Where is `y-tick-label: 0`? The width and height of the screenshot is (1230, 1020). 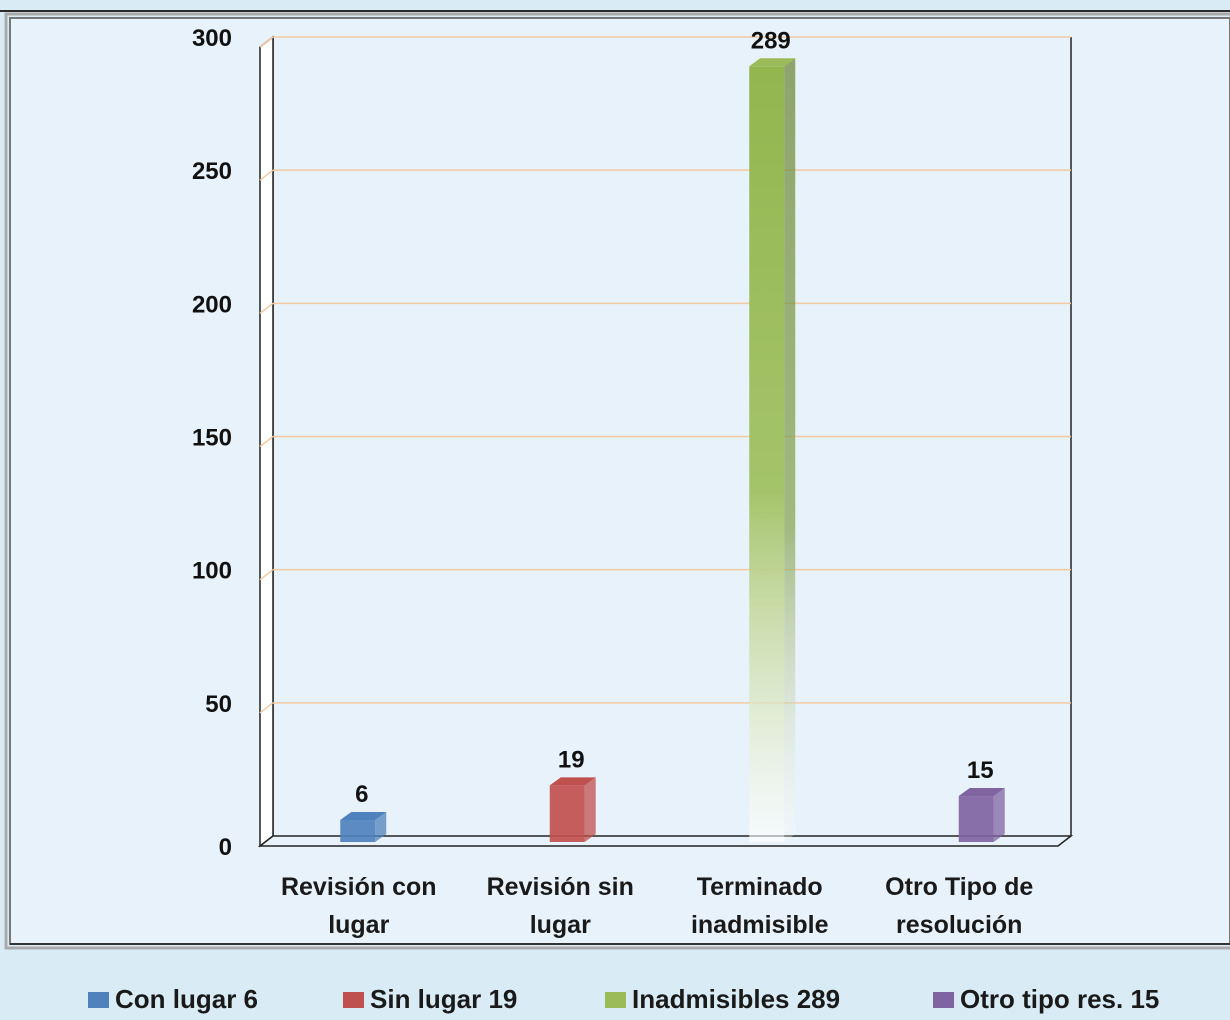 y-tick-label: 0 is located at coordinates (225, 847).